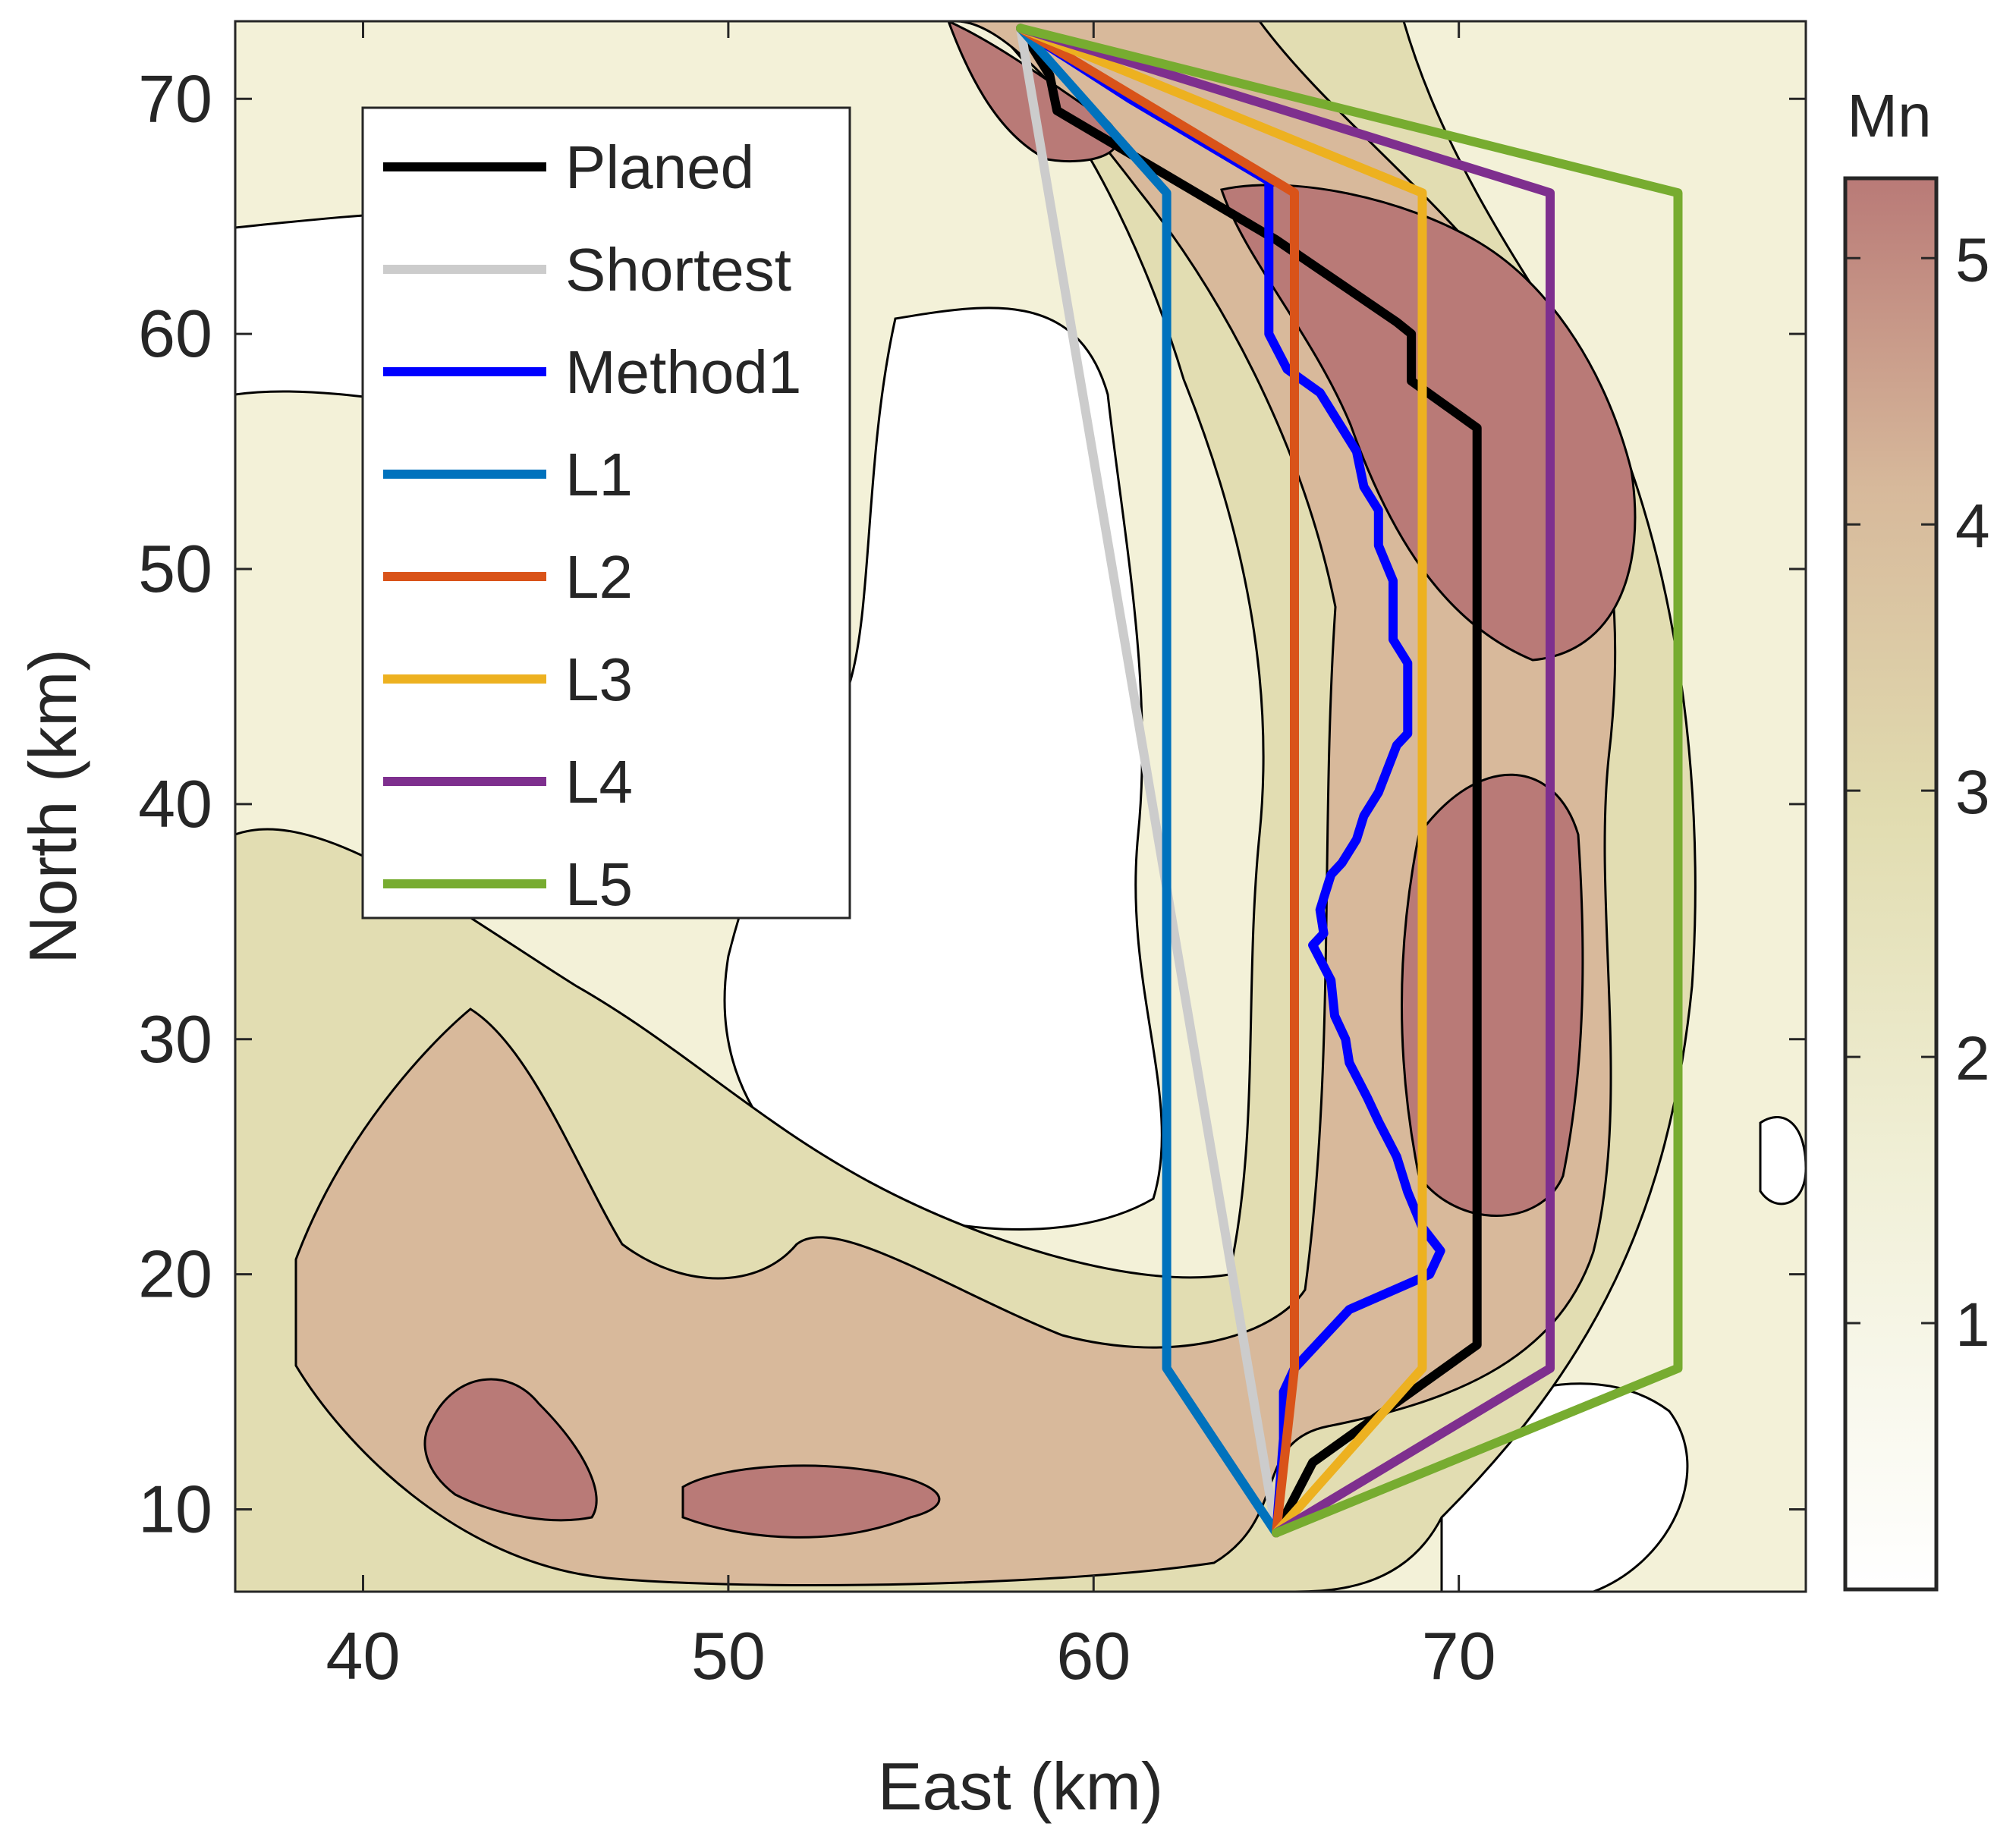  What do you see at coordinates (728, 1655) in the screenshot?
I see `x-tick-label: 50` at bounding box center [728, 1655].